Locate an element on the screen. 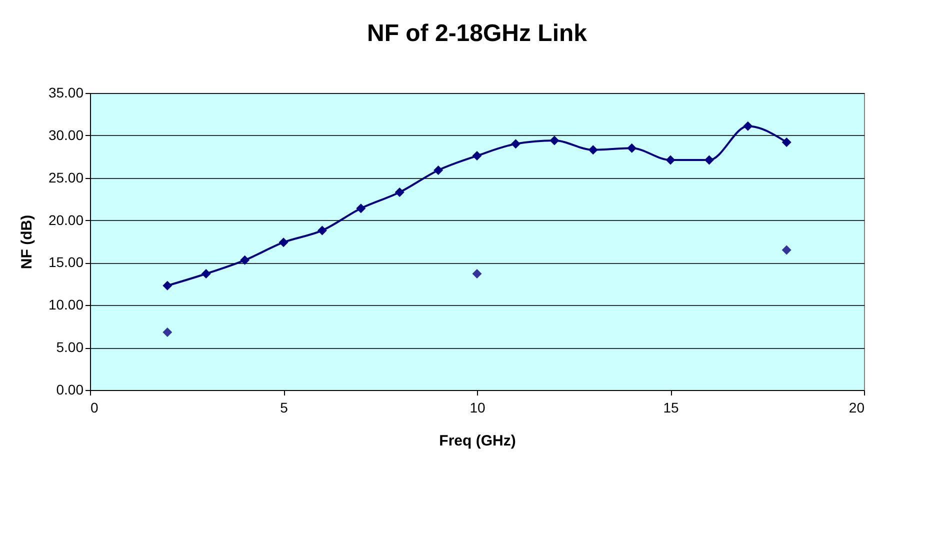 The image size is (945, 539). x-tick-label: 0 is located at coordinates (94, 408).